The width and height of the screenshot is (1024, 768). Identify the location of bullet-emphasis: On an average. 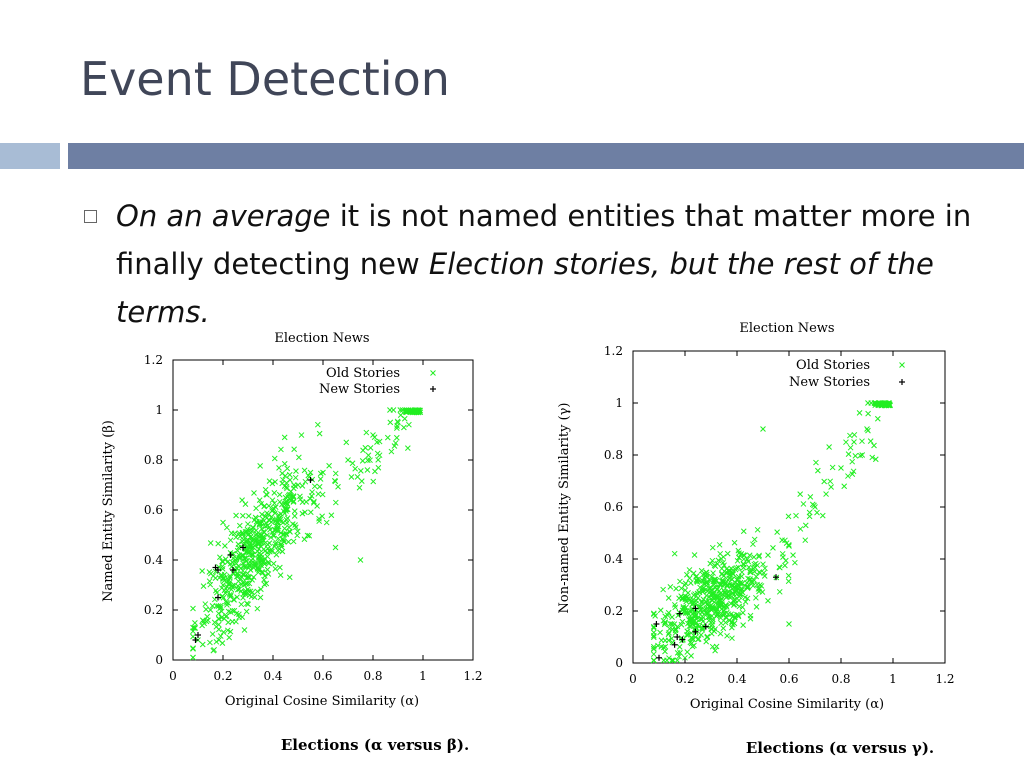
(223, 216).